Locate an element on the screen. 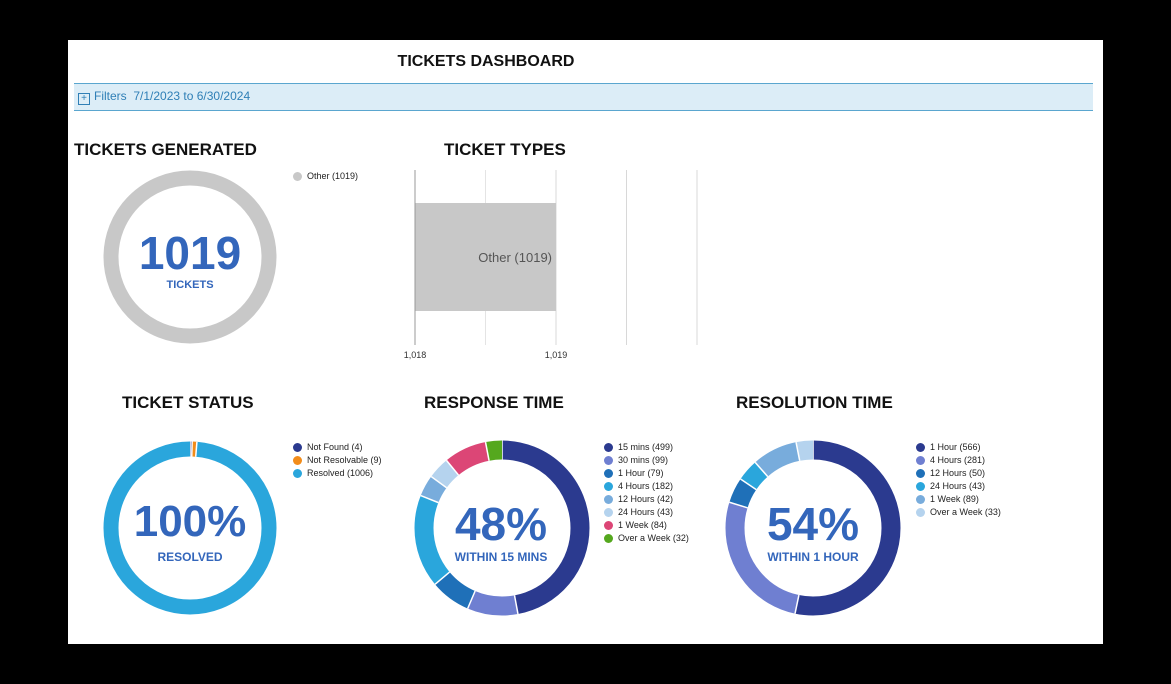 The width and height of the screenshot is (1171, 684). resolution-time-title: RESOLUTION TIME is located at coordinates (814, 402).